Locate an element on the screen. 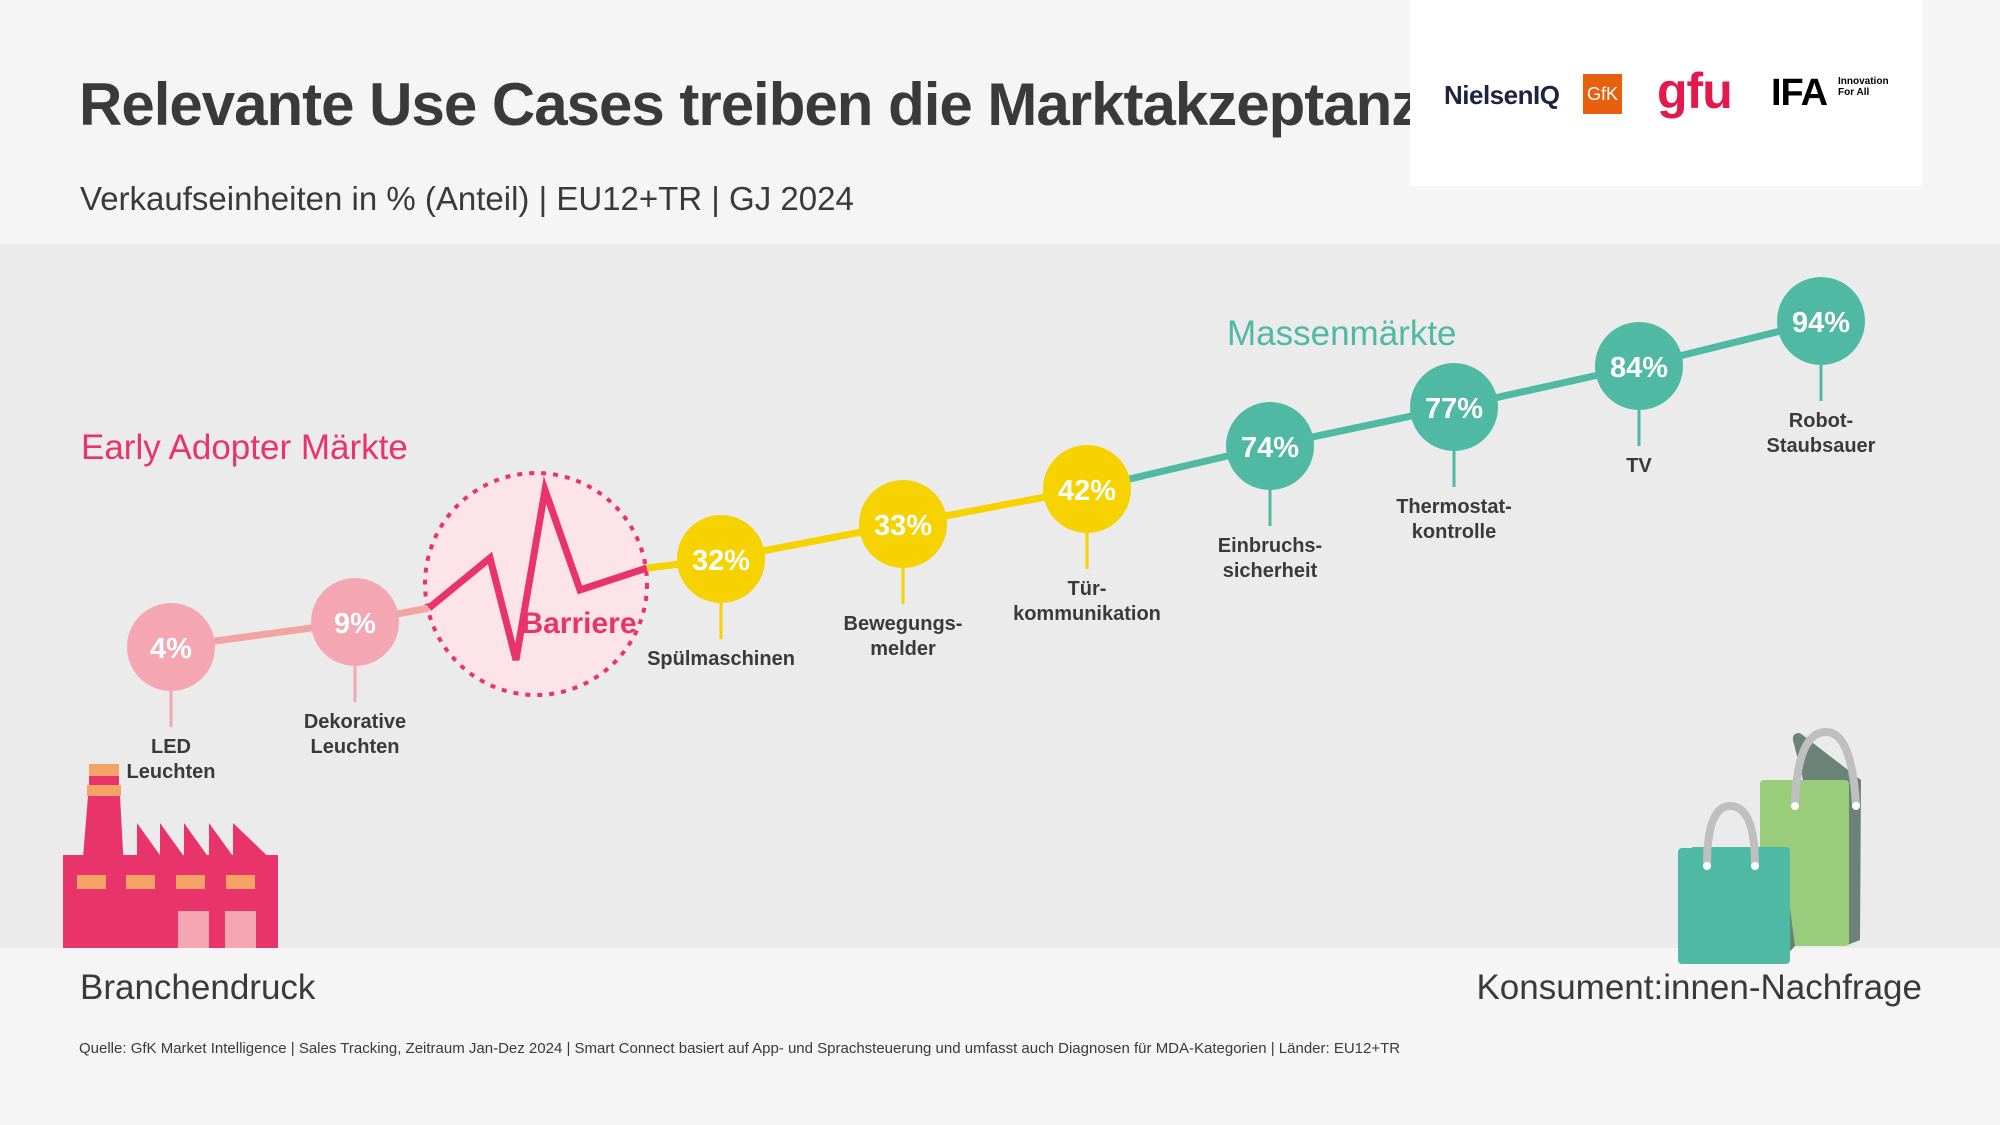  category-label: TV is located at coordinates (1639, 466).